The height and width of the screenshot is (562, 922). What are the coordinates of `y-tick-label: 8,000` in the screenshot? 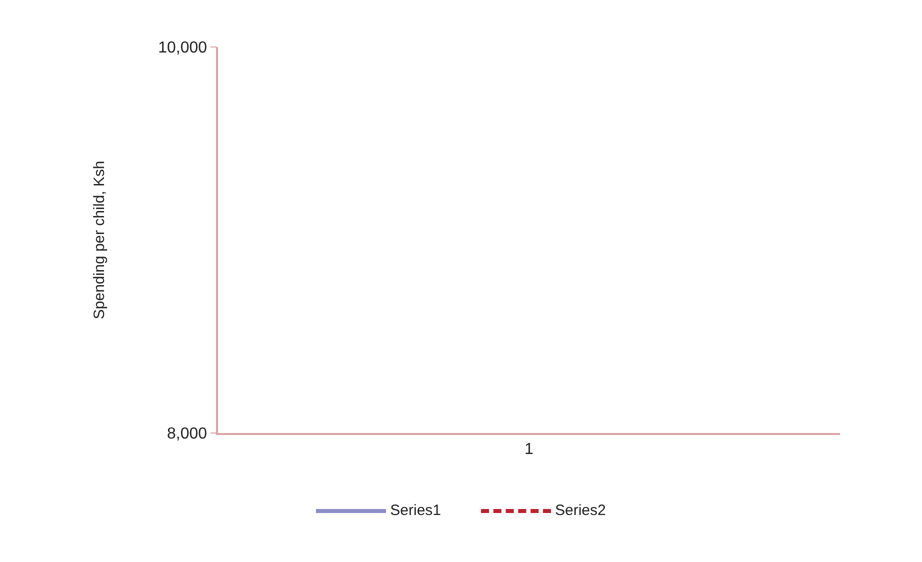 It's located at (187, 434).